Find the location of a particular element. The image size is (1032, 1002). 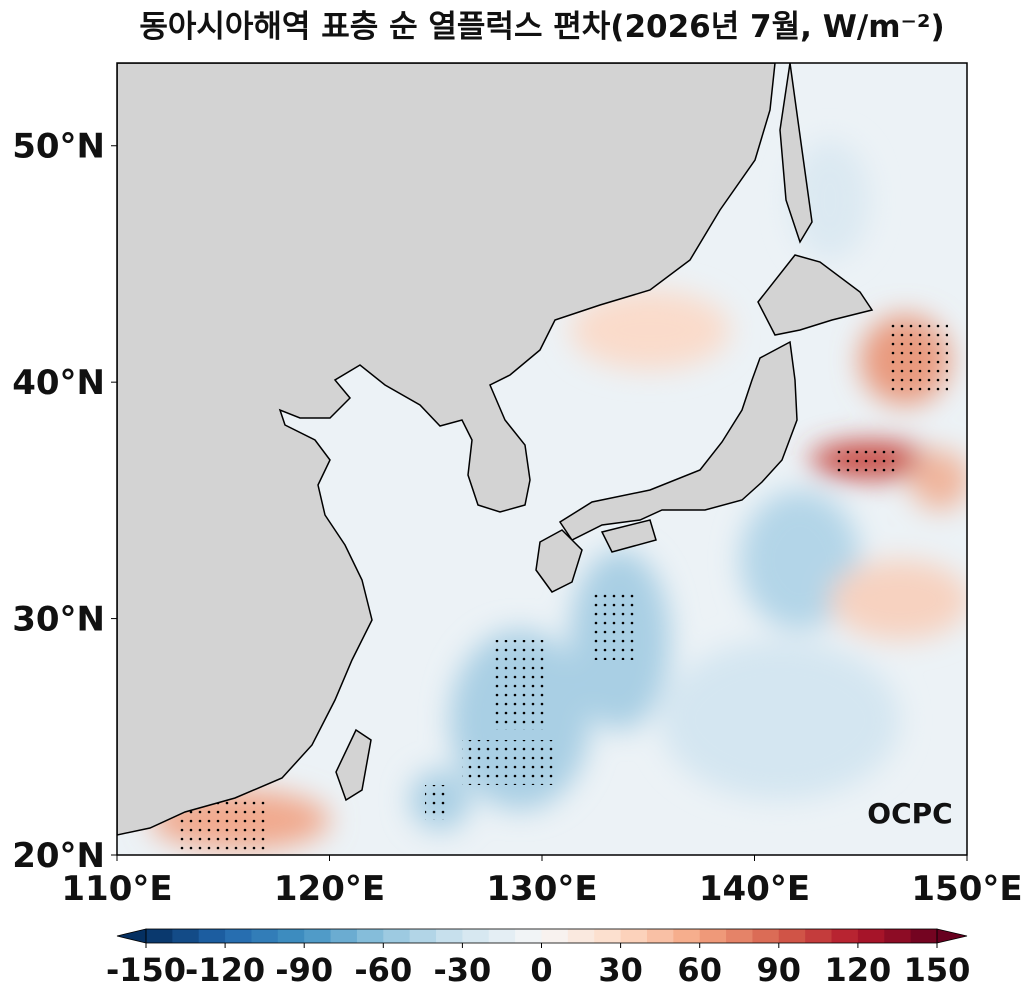

colorbar-extend-low is located at coordinates (131, 936).